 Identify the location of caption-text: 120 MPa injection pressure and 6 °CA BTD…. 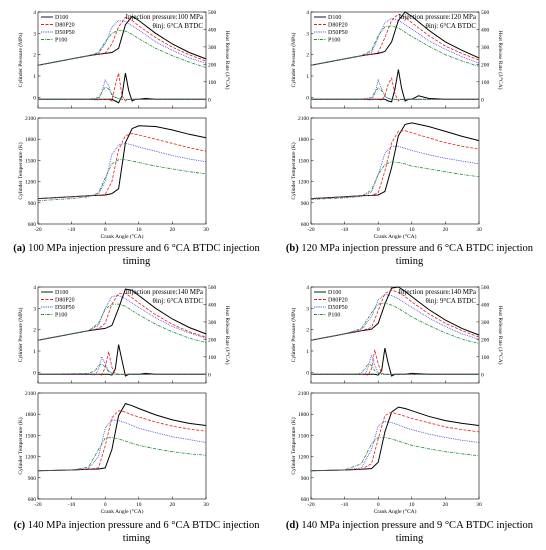
(417, 255).